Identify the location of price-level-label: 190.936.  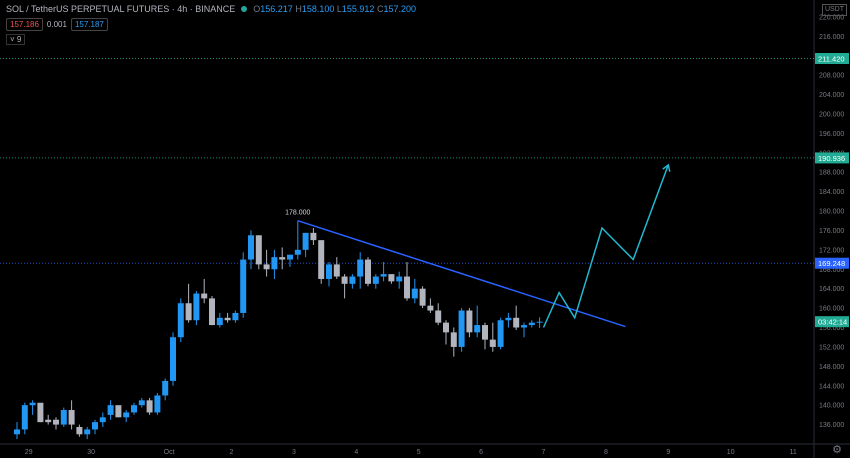
(831, 158).